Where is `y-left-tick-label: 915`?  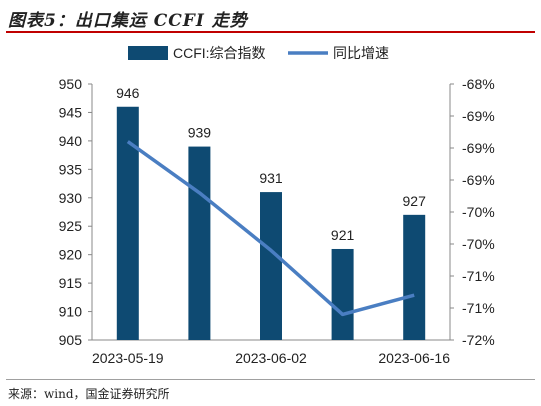
y-left-tick-label: 915 is located at coordinates (71, 283).